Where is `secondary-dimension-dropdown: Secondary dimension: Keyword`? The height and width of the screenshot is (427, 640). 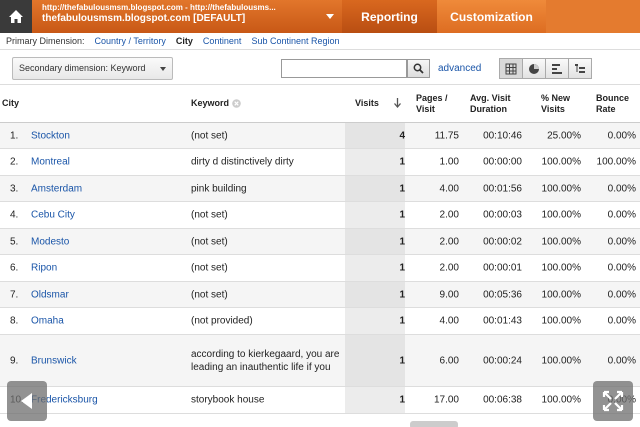 secondary-dimension-dropdown: Secondary dimension: Keyword is located at coordinates (92, 68).